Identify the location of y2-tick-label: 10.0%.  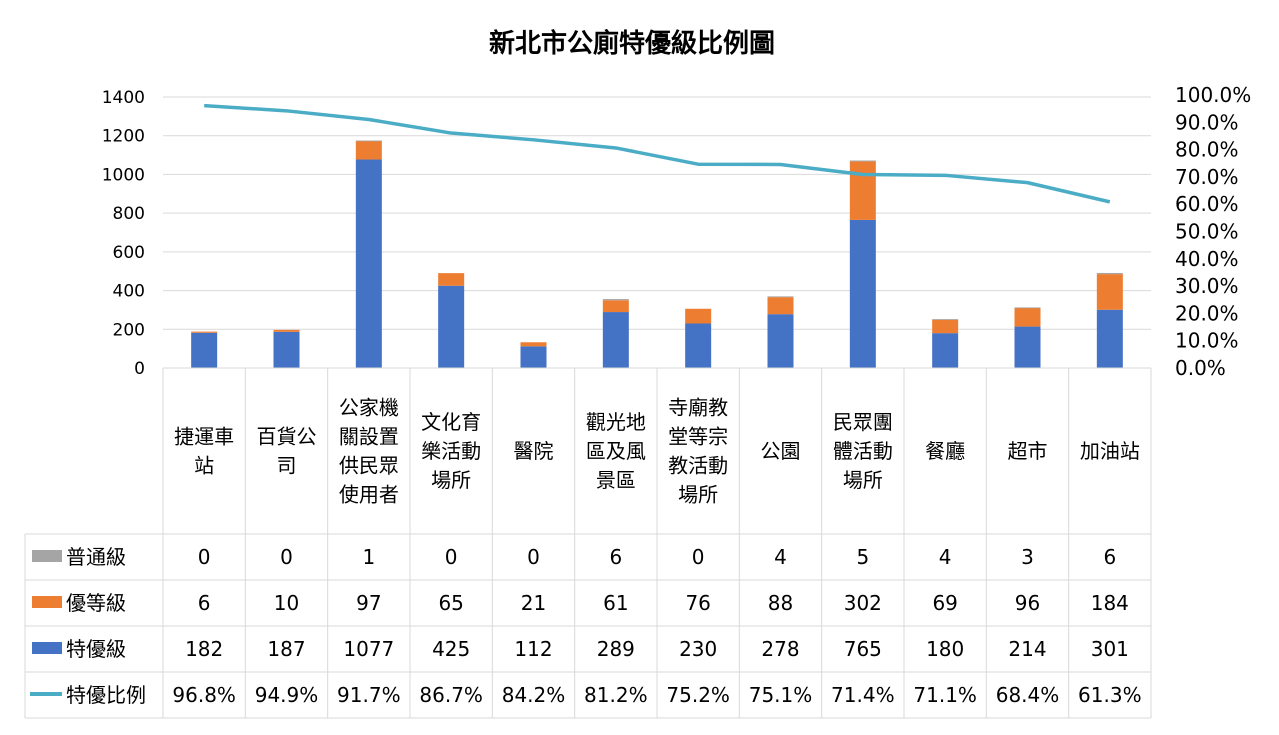
(1207, 341).